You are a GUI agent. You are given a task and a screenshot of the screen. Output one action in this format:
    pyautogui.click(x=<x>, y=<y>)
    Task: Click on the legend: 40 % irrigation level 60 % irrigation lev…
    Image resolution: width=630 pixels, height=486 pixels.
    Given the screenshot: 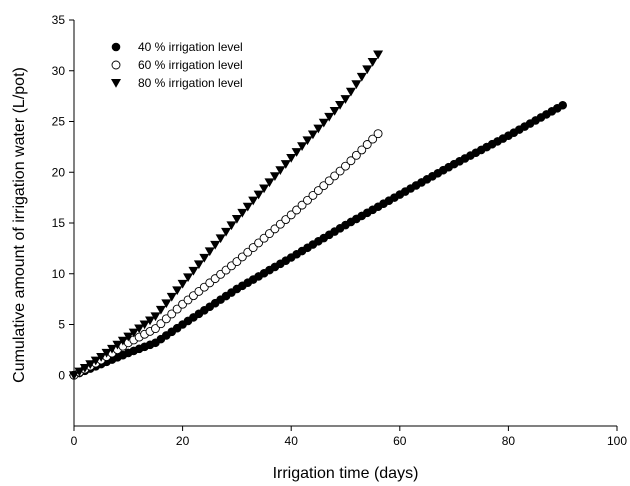 What is the action you would take?
    pyautogui.click(x=177, y=65)
    